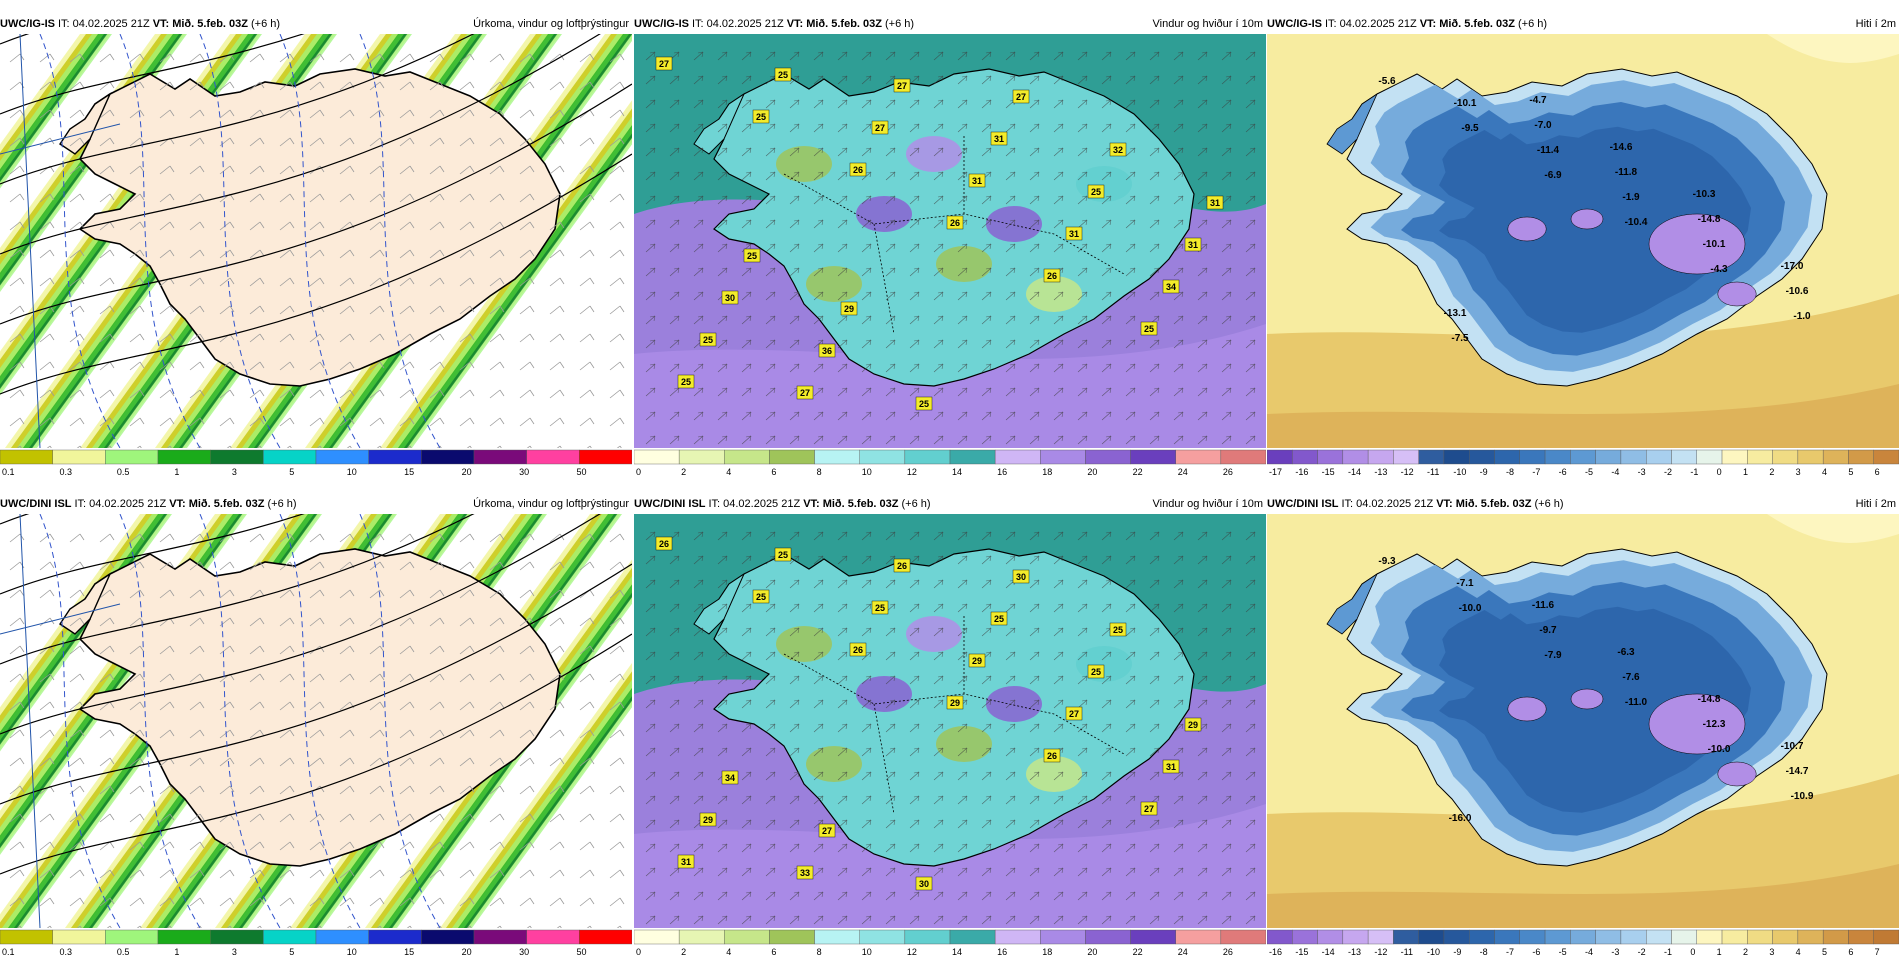 The width and height of the screenshot is (1900, 962). What do you see at coordinates (670, 504) in the screenshot?
I see `model-name: UWC/DINI ISL` at bounding box center [670, 504].